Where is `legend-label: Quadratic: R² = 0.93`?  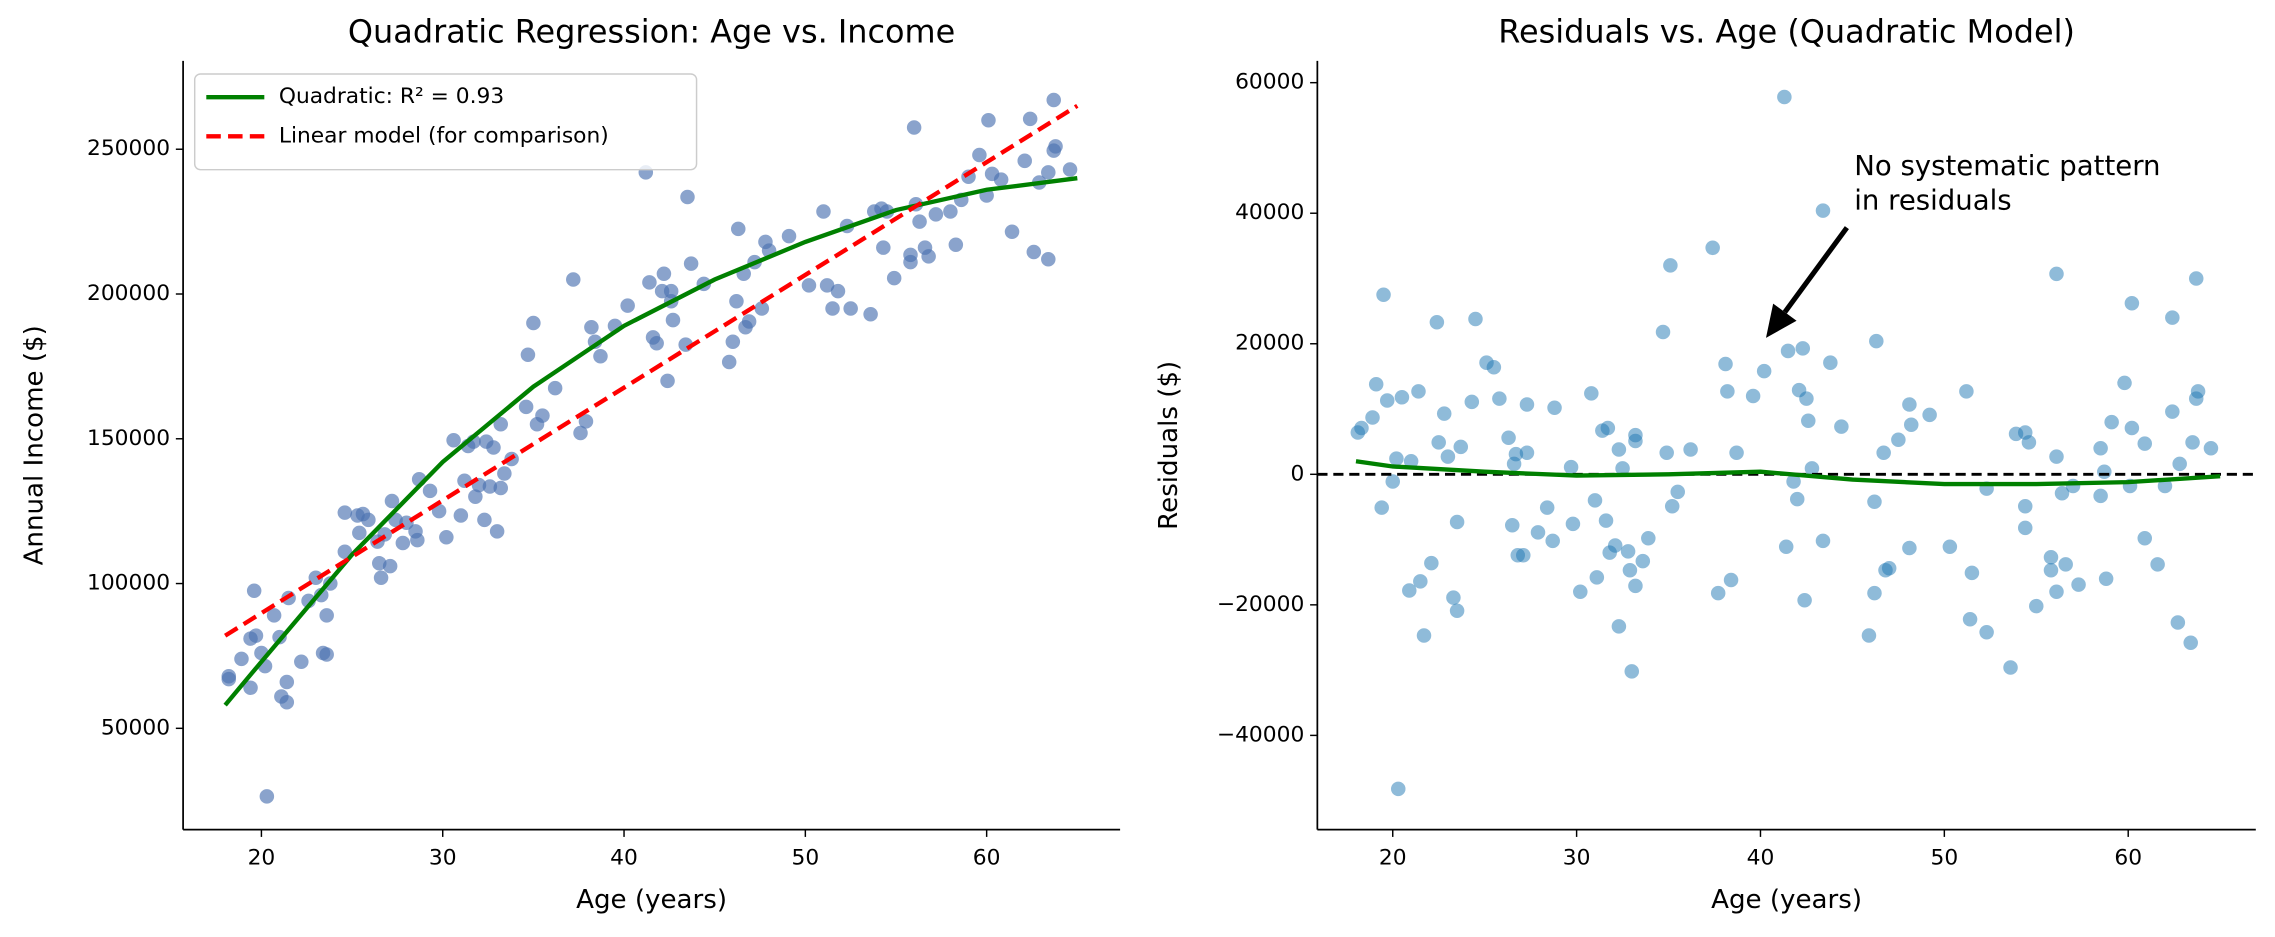
legend-label: Quadratic: R² = 0.93 is located at coordinates (391, 96).